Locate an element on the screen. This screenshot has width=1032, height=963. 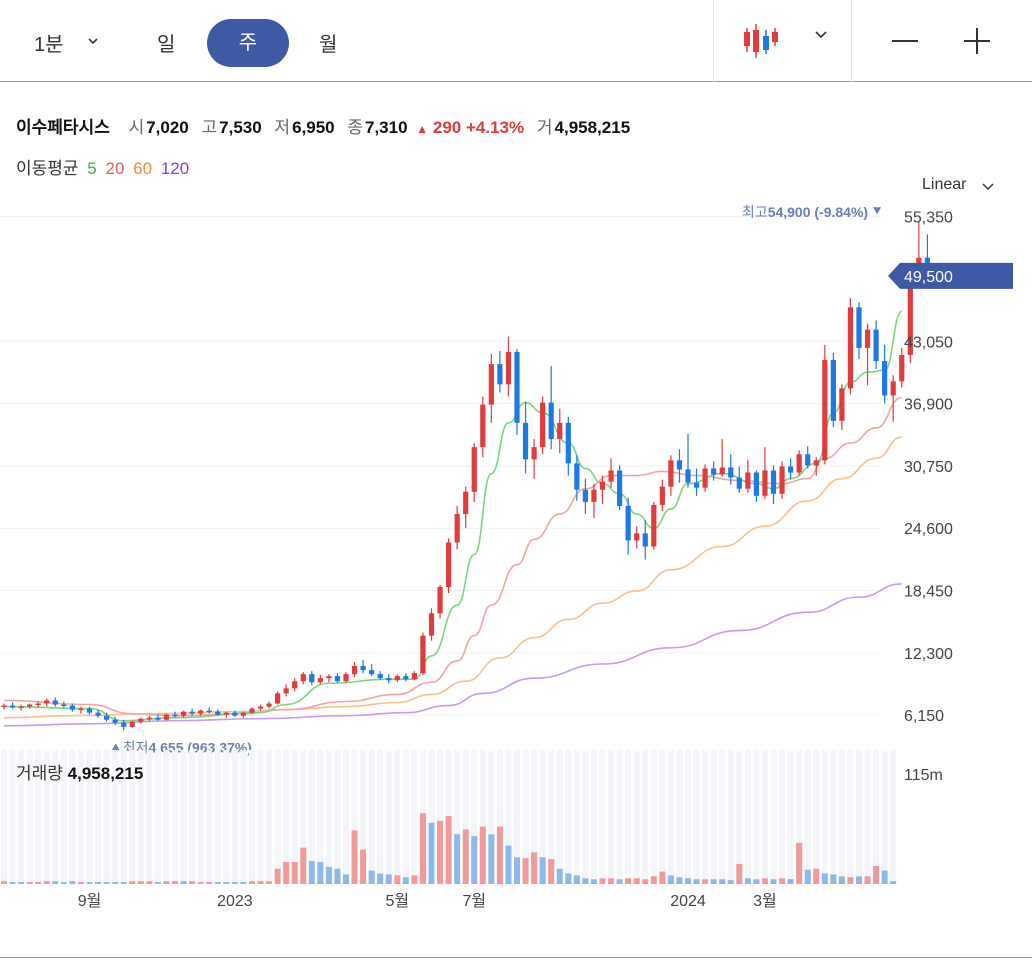
zoom-in-icon is located at coordinates (977, 41).